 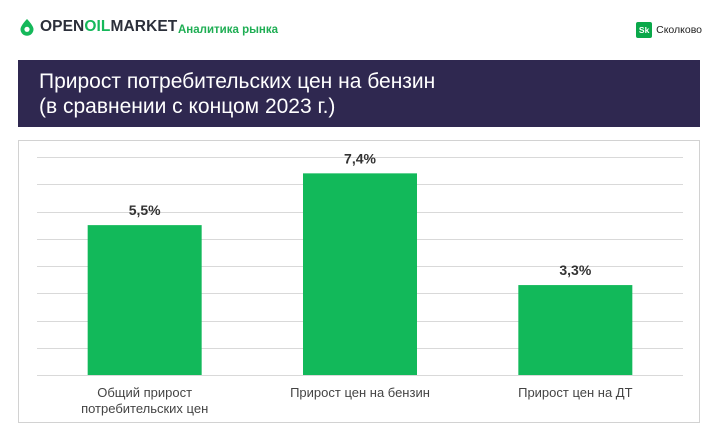 I want to click on brand-name: OPENOILMARKET, so click(x=109, y=26).